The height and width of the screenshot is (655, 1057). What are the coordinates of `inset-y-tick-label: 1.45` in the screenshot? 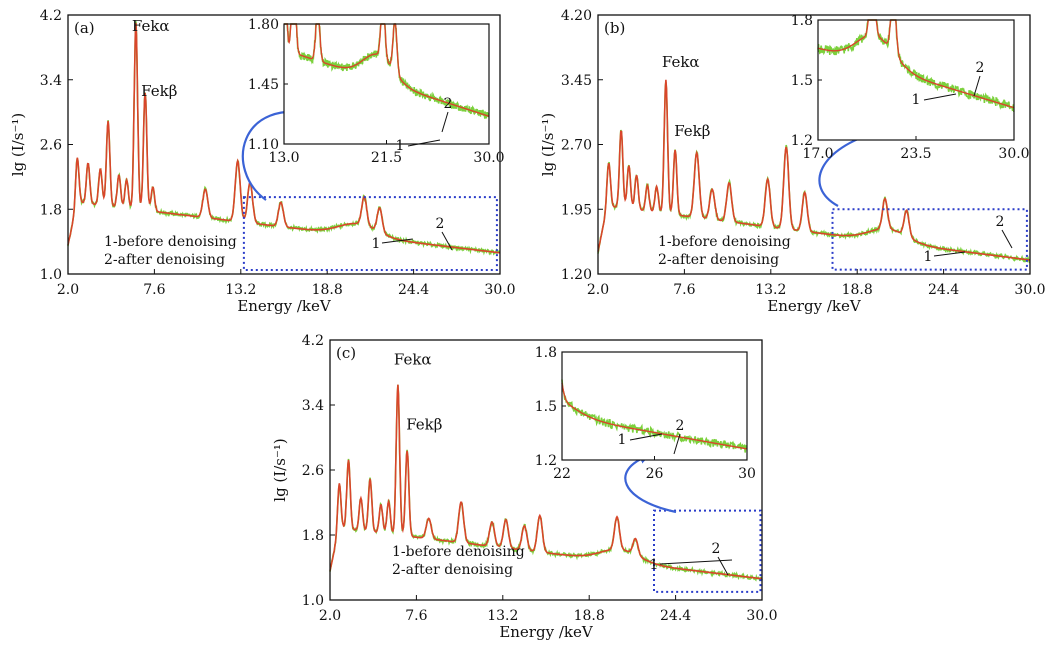 It's located at (263, 85).